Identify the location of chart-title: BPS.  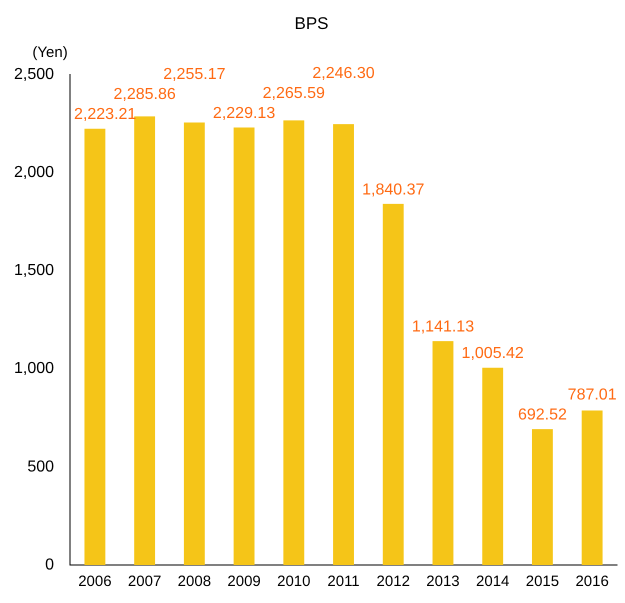
(311, 23).